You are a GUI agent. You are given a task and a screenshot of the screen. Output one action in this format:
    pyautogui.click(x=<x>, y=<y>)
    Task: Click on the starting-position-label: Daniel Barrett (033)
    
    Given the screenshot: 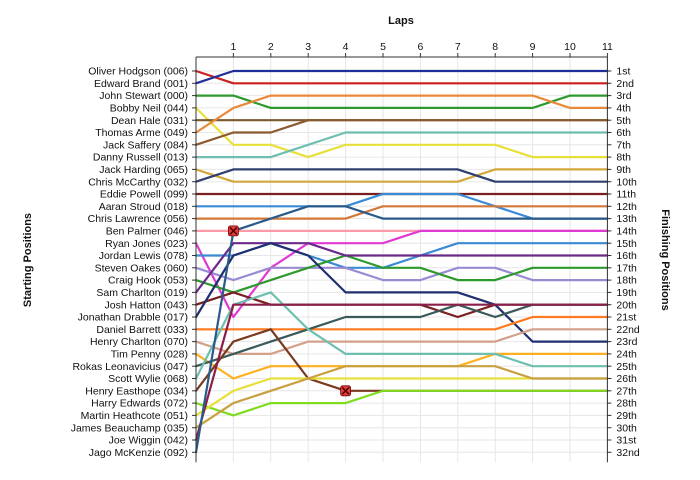 What is the action you would take?
    pyautogui.click(x=142, y=330)
    